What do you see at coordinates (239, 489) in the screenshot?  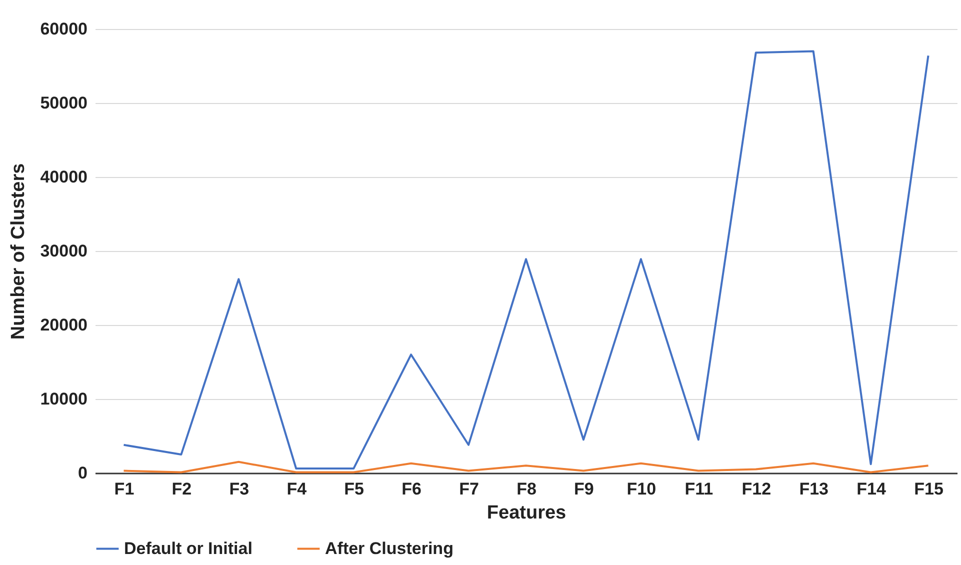 I see `x-tick-label: F3` at bounding box center [239, 489].